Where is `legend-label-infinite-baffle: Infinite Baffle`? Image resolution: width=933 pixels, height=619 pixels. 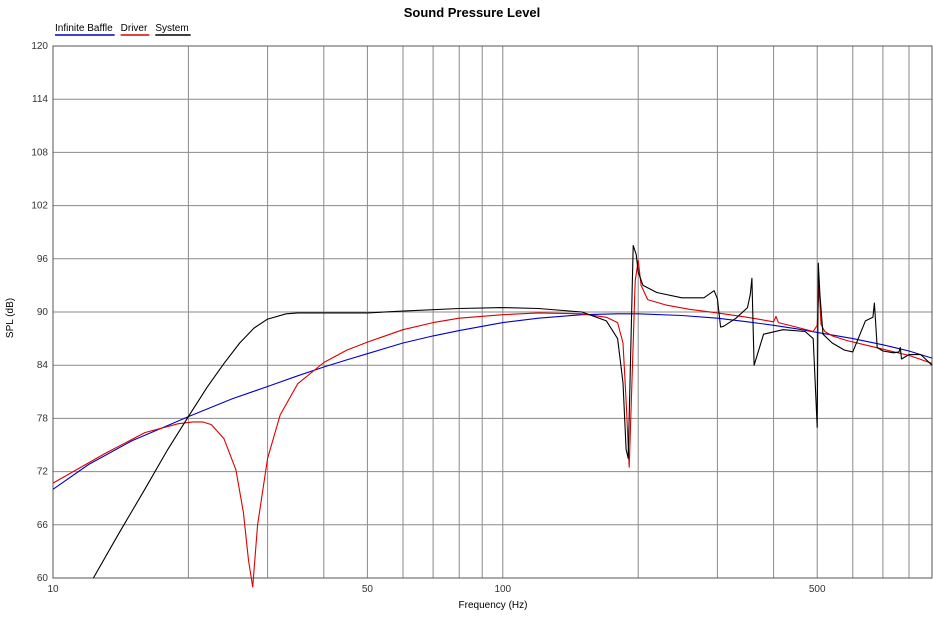 legend-label-infinite-baffle: Infinite Baffle is located at coordinates (84, 28).